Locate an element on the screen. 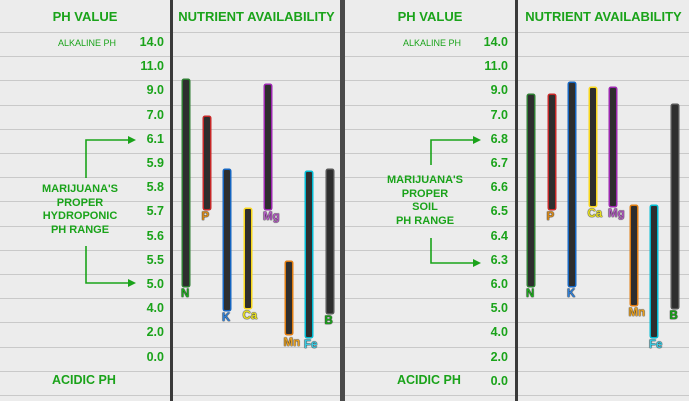 Image resolution: width=689 pixels, height=401 pixels. left-nutrient-label: Mn is located at coordinates (292, 342).